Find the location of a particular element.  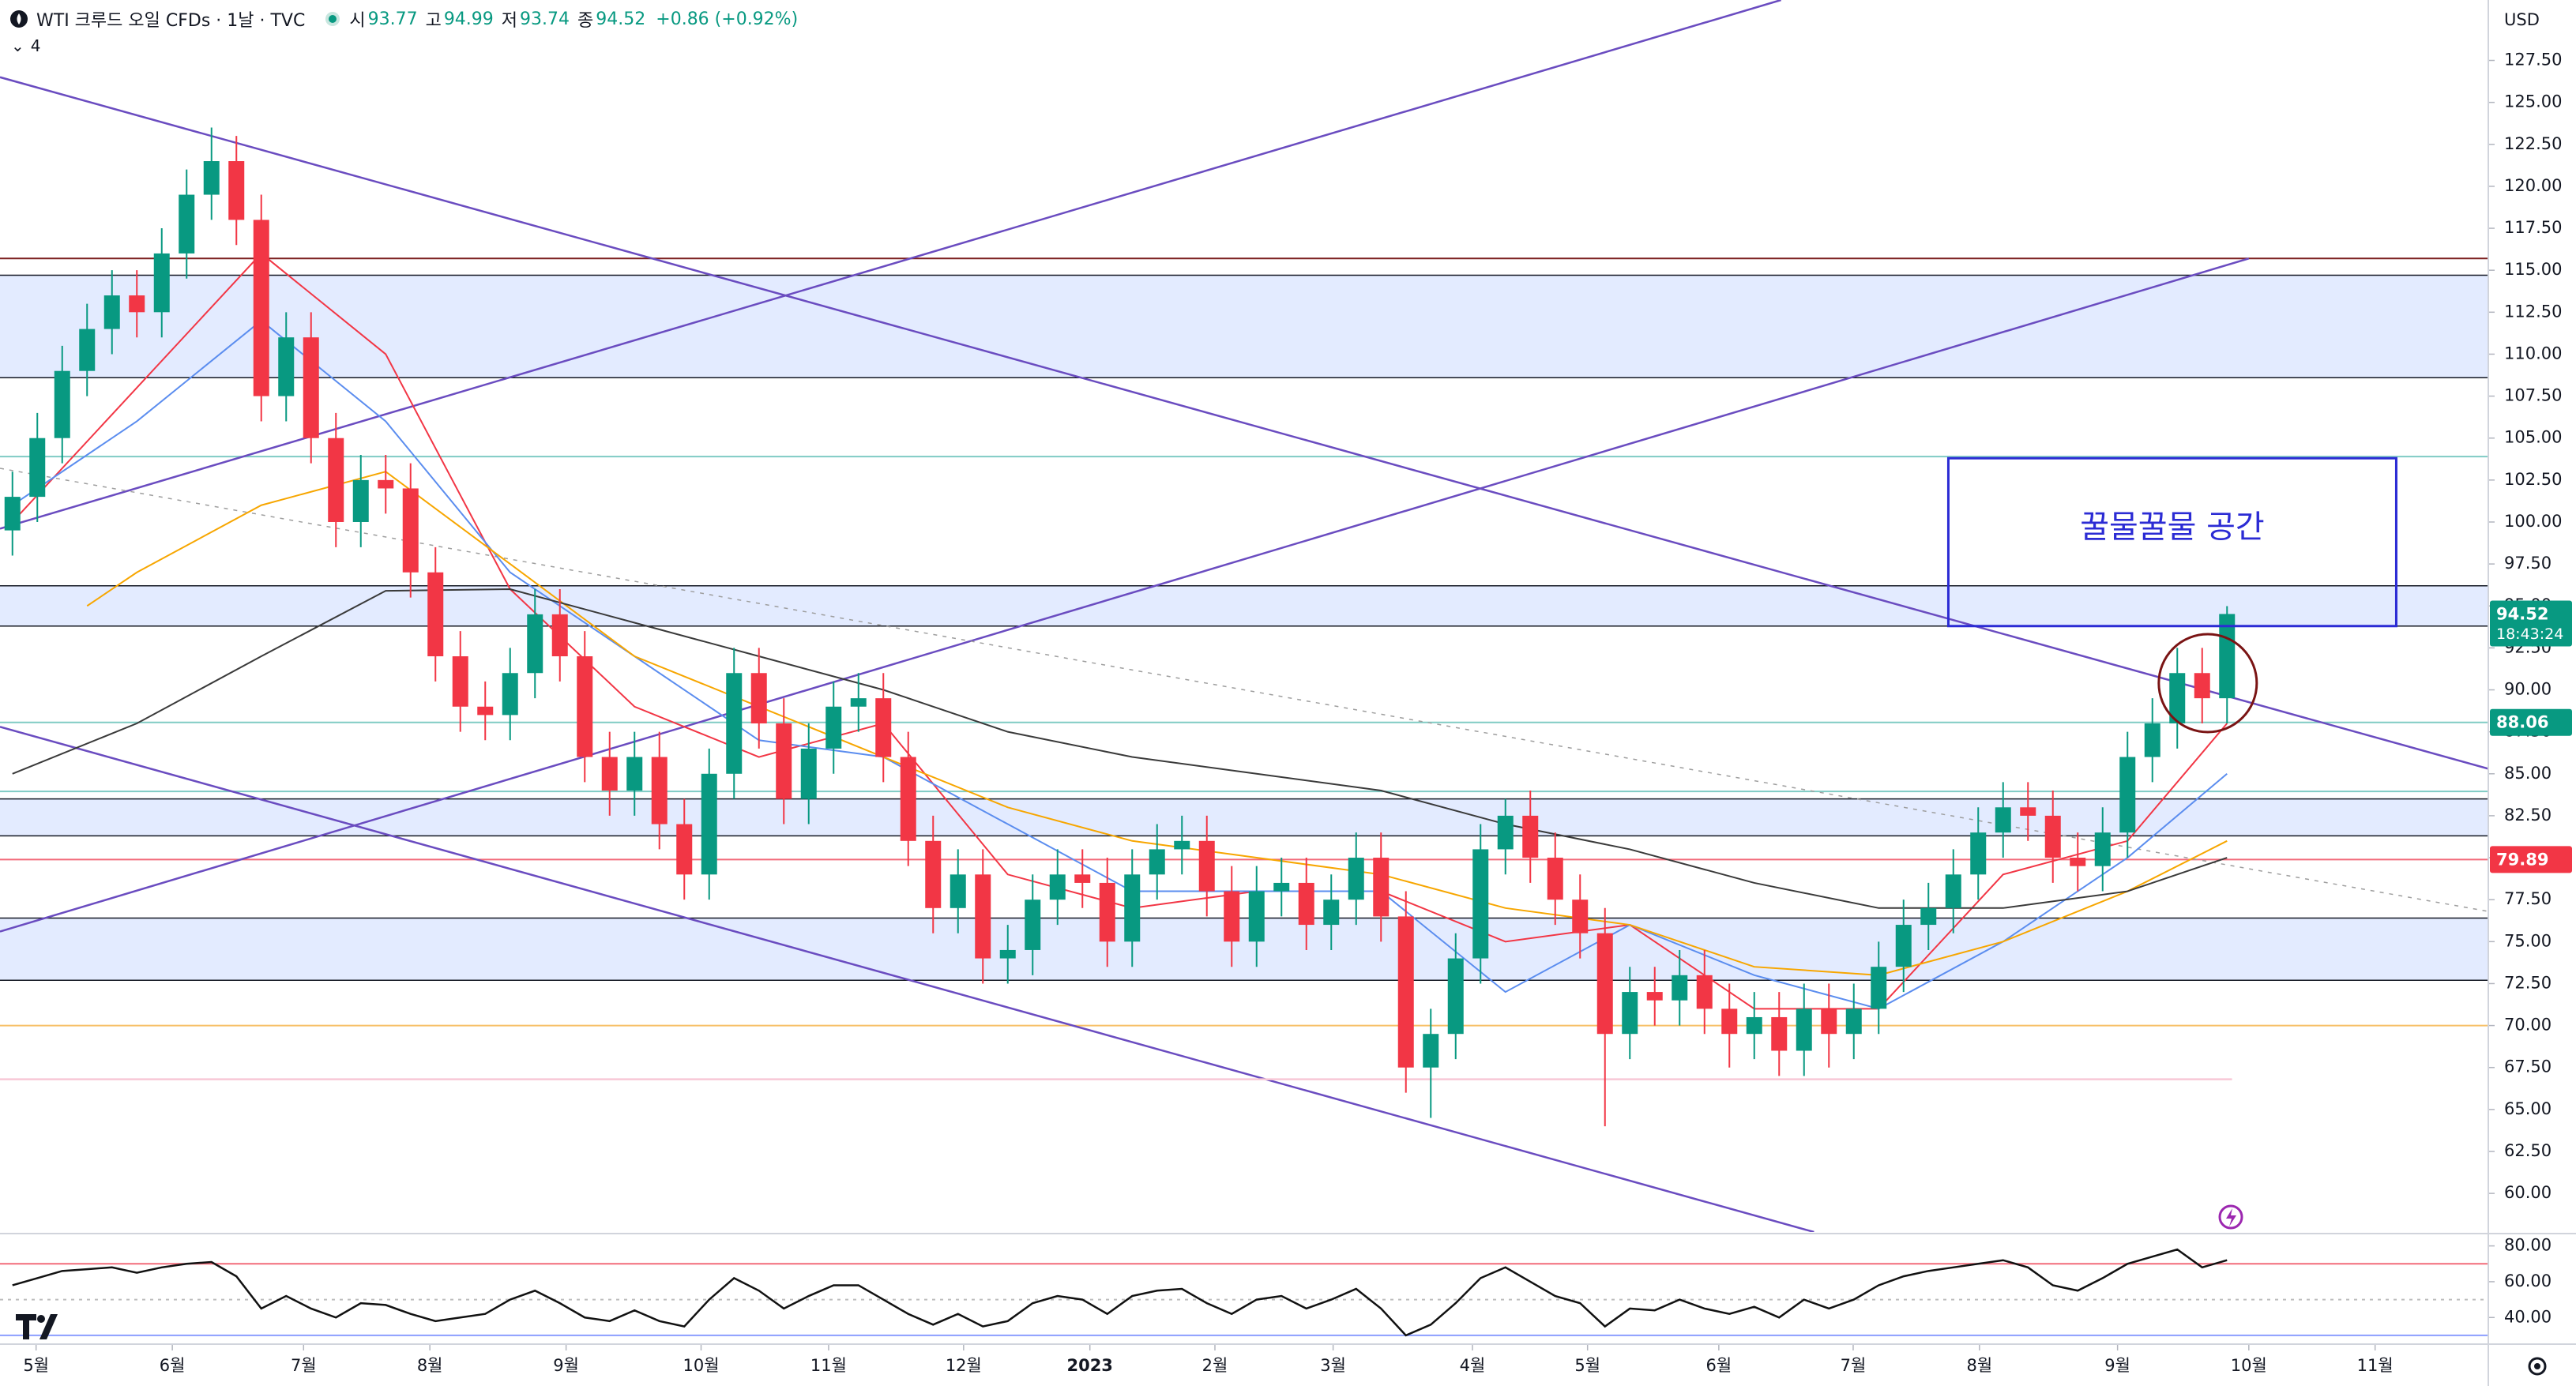

y-tick-label: 60.00 is located at coordinates (2528, 1192).